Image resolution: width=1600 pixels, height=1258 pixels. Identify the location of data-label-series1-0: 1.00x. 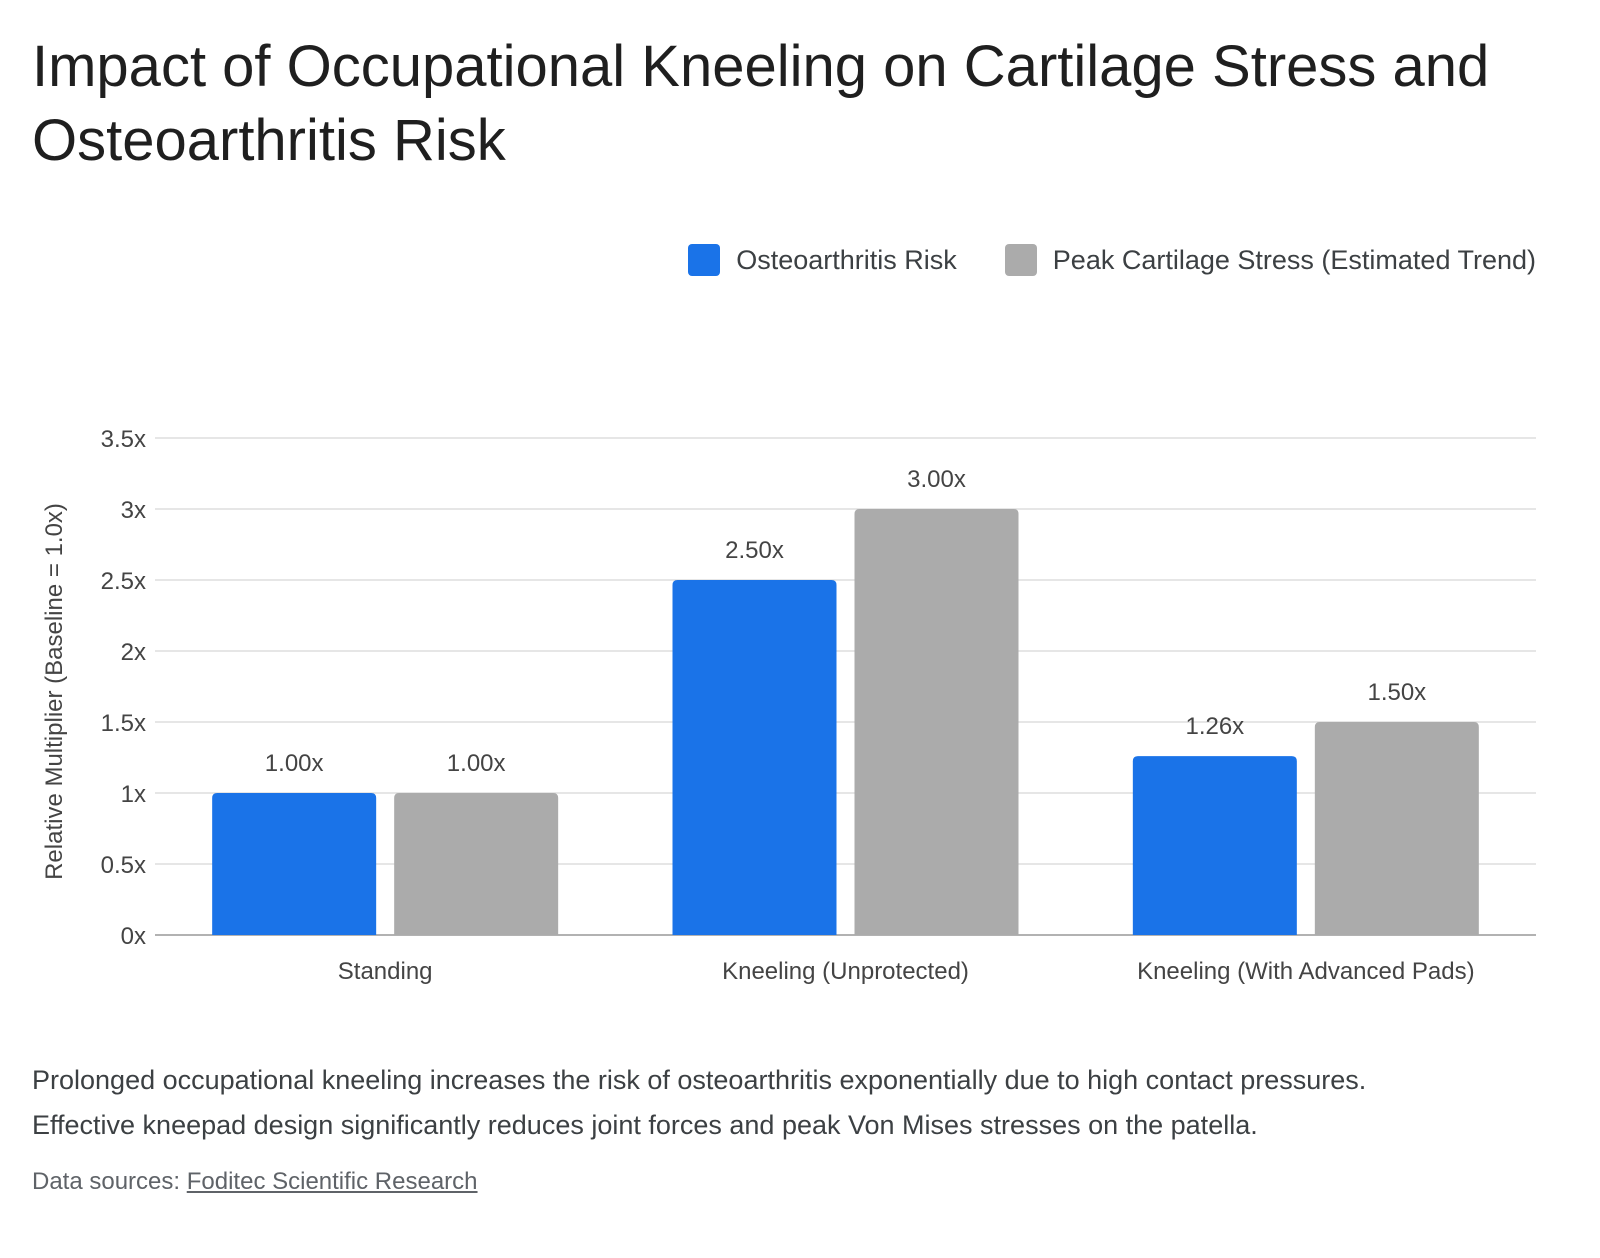
(294, 763).